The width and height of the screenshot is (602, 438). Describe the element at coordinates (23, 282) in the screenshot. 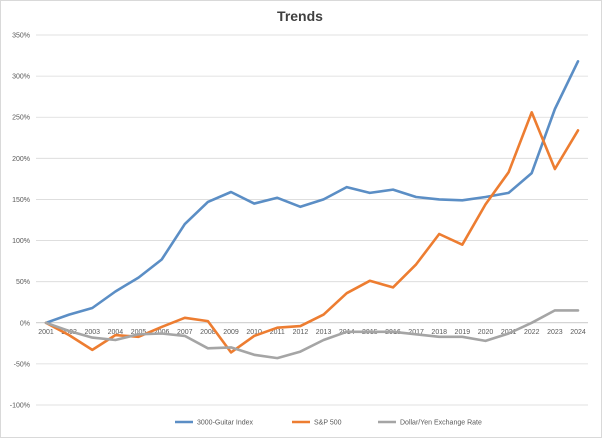

I see `y-tick-label: 50%` at that location.